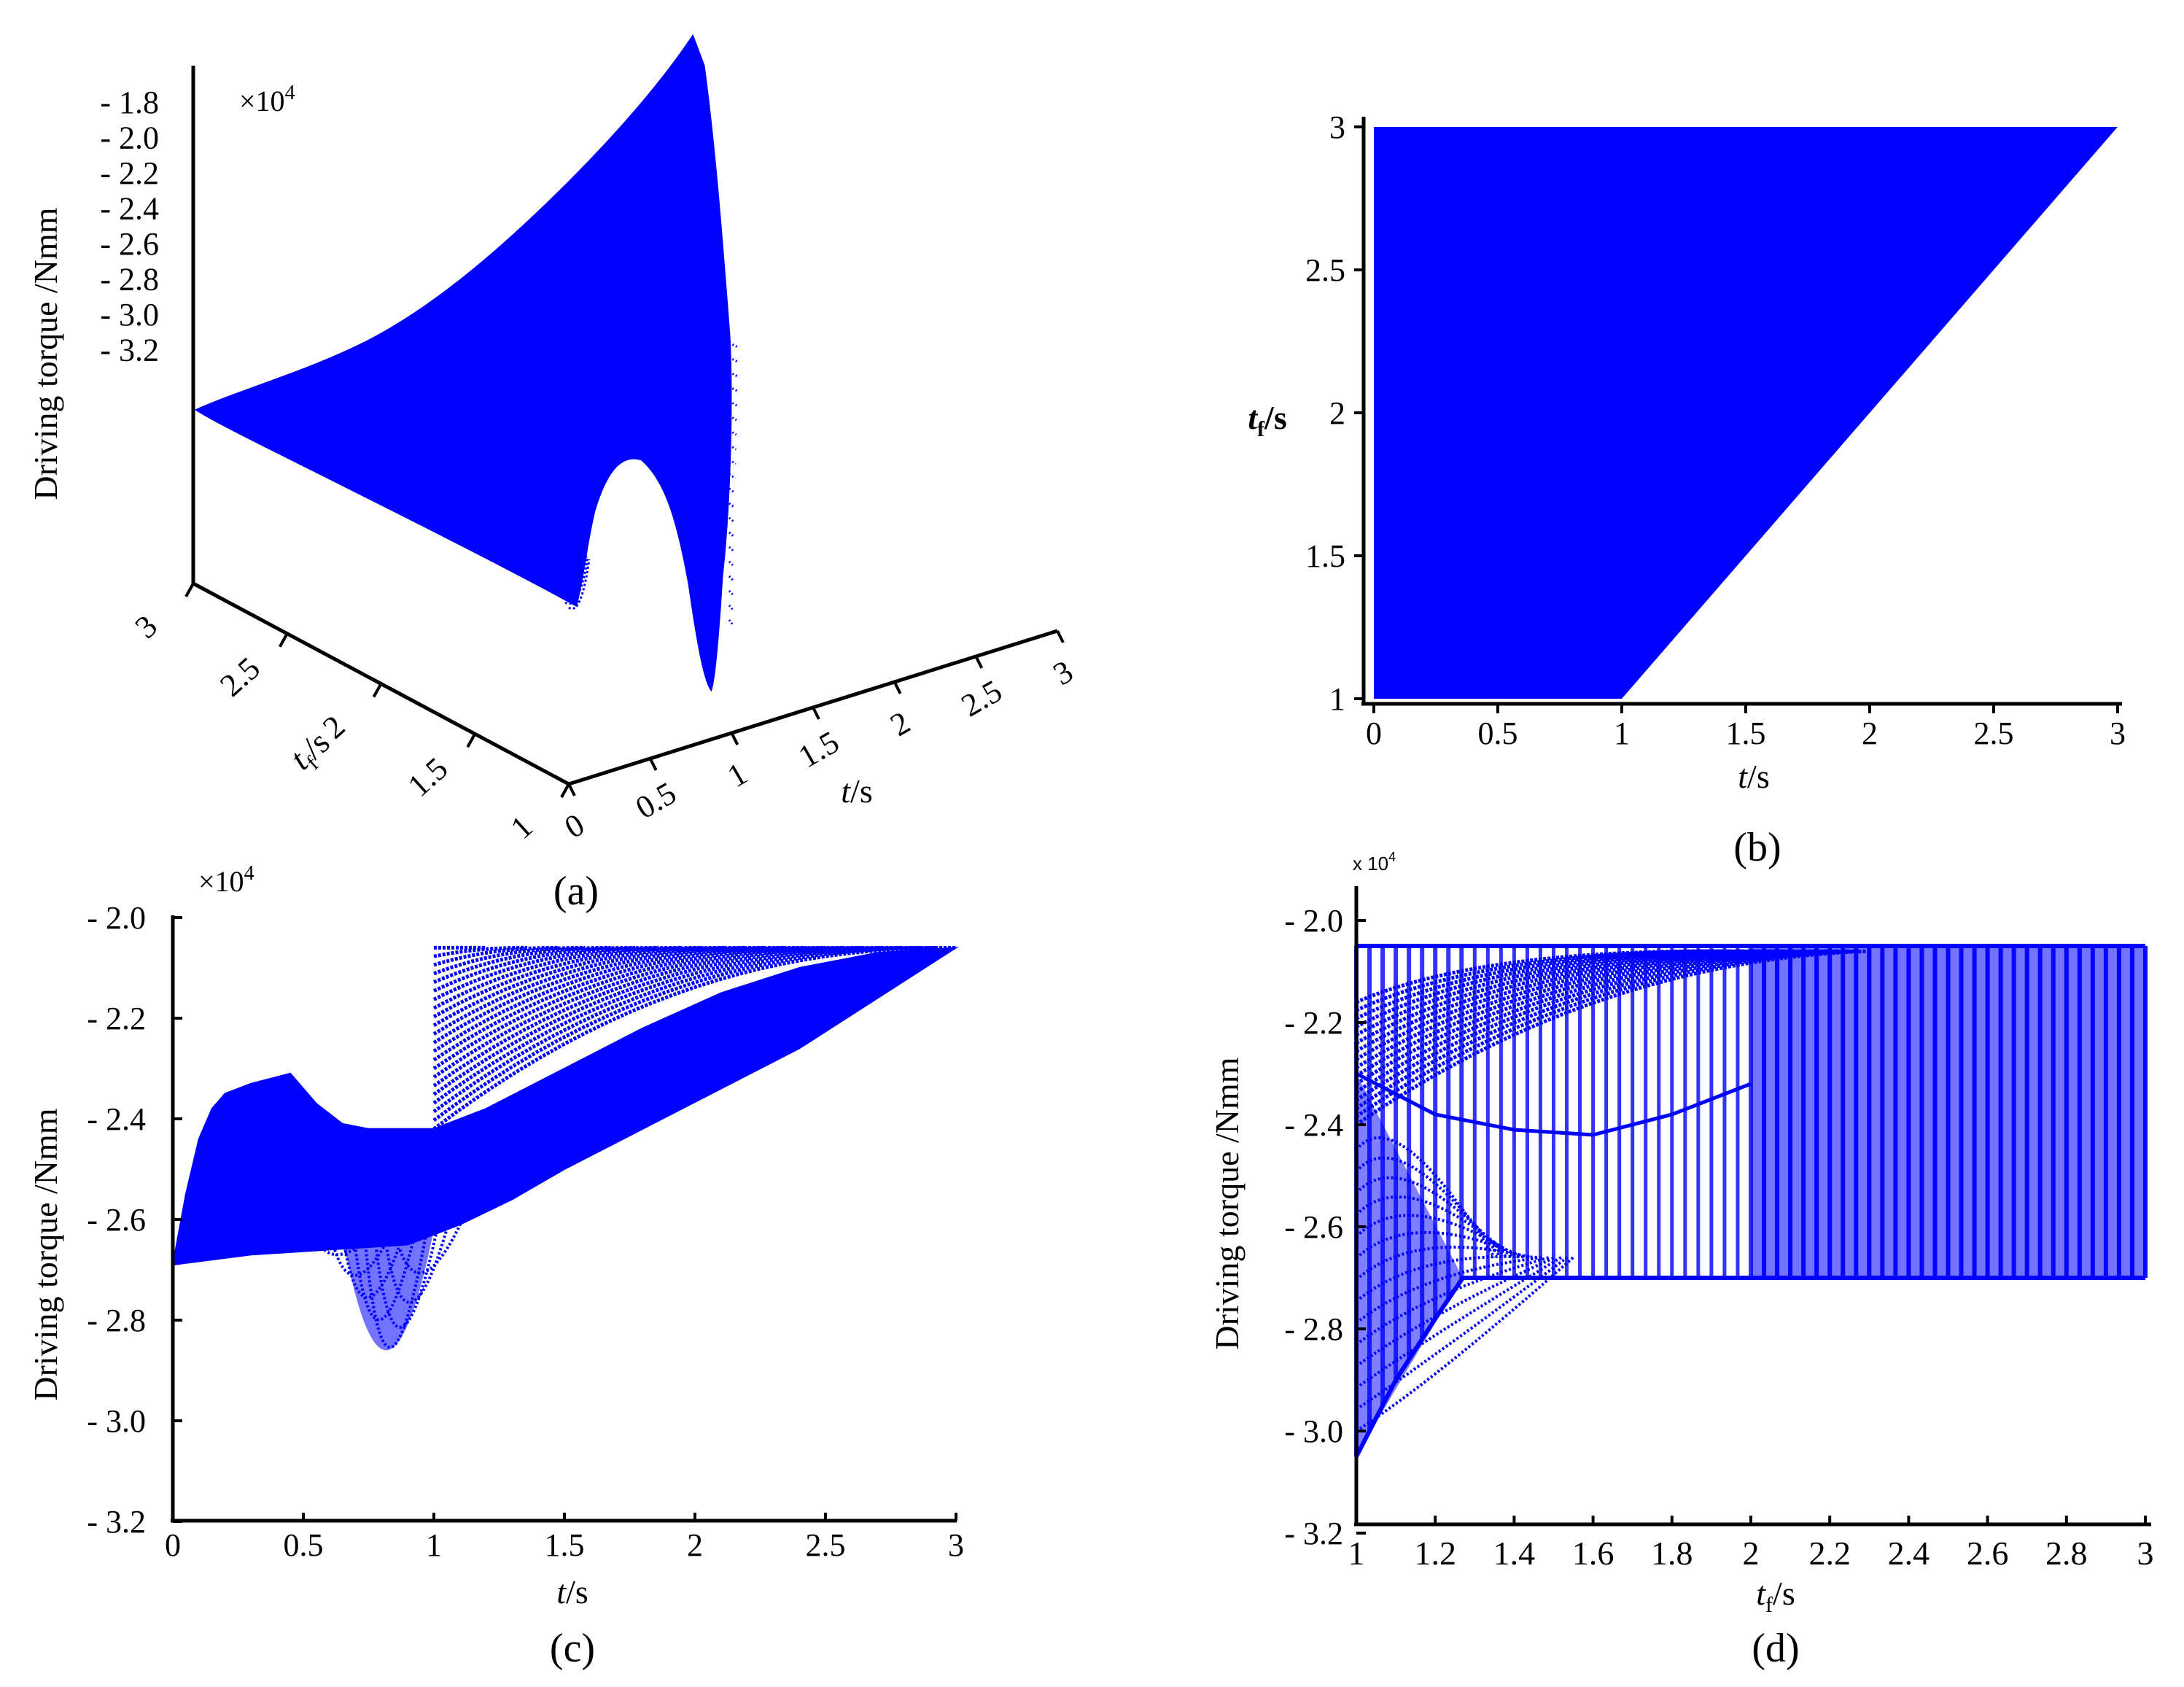 The image size is (2184, 1687). What do you see at coordinates (819, 749) in the screenshot?
I see `panel-a-t-tick: 1.5` at bounding box center [819, 749].